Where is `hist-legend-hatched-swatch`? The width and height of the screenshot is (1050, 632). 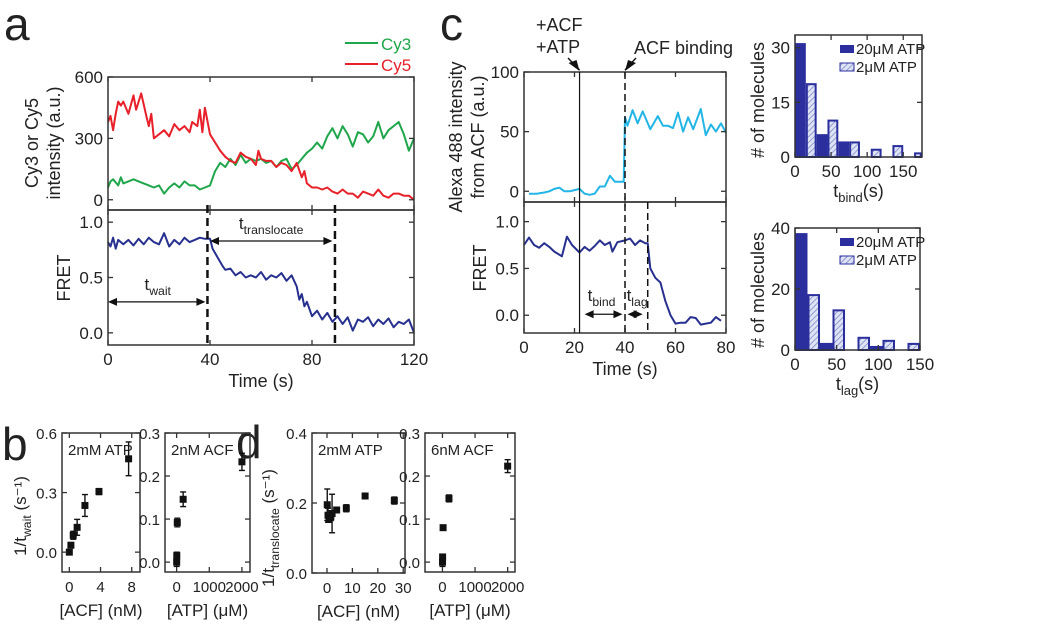 hist-legend-hatched-swatch is located at coordinates (847, 260).